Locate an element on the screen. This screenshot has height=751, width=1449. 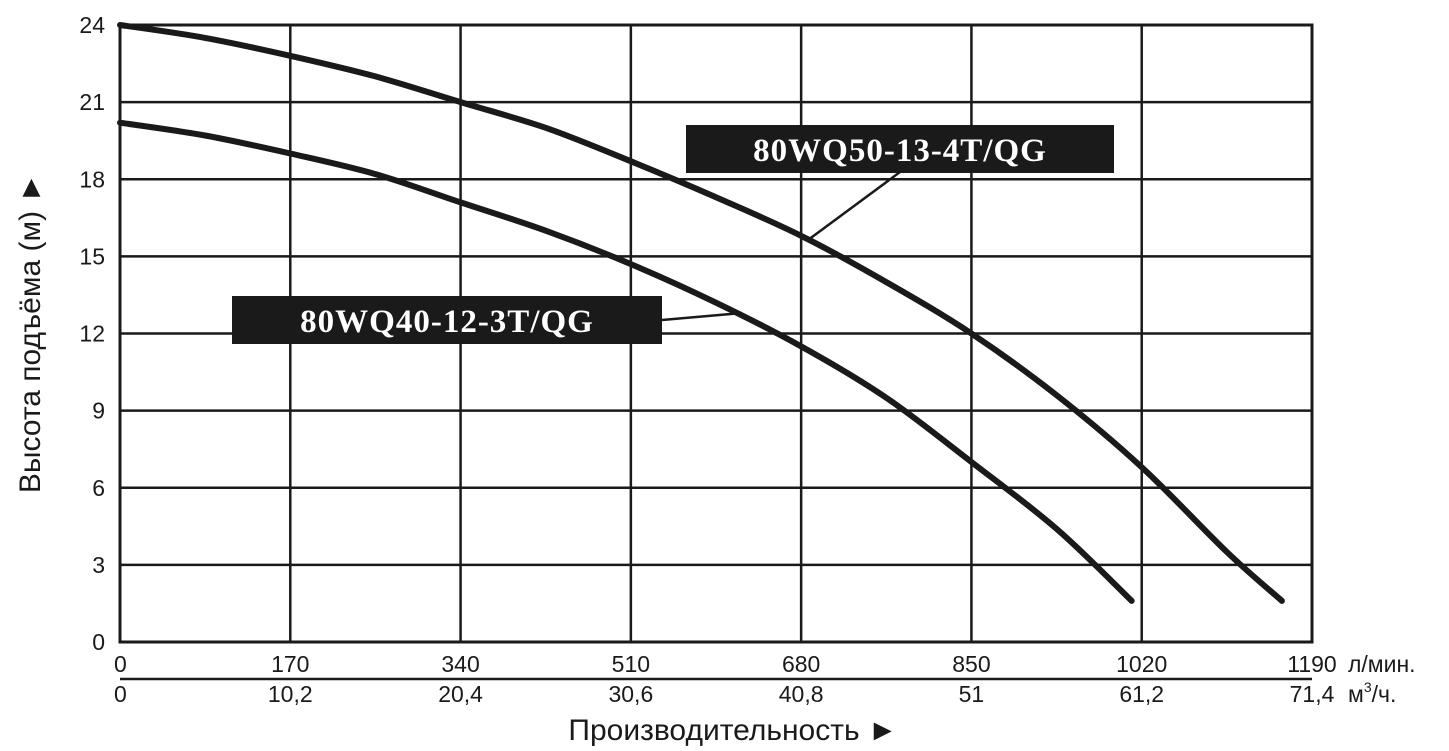
y-tick-label: 3 is located at coordinates (98, 565).